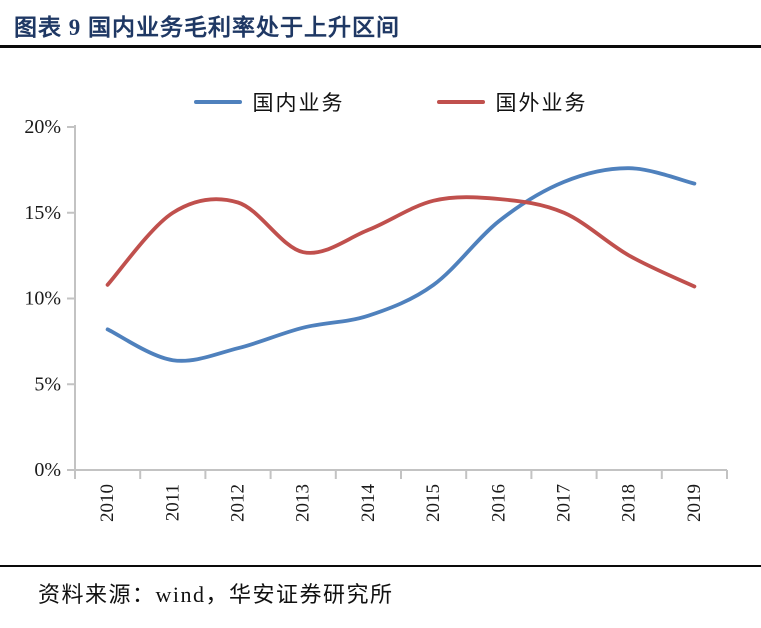 This screenshot has height=628, width=761. What do you see at coordinates (460, 102) in the screenshot?
I see `legend-line-swatch-overseas` at bounding box center [460, 102].